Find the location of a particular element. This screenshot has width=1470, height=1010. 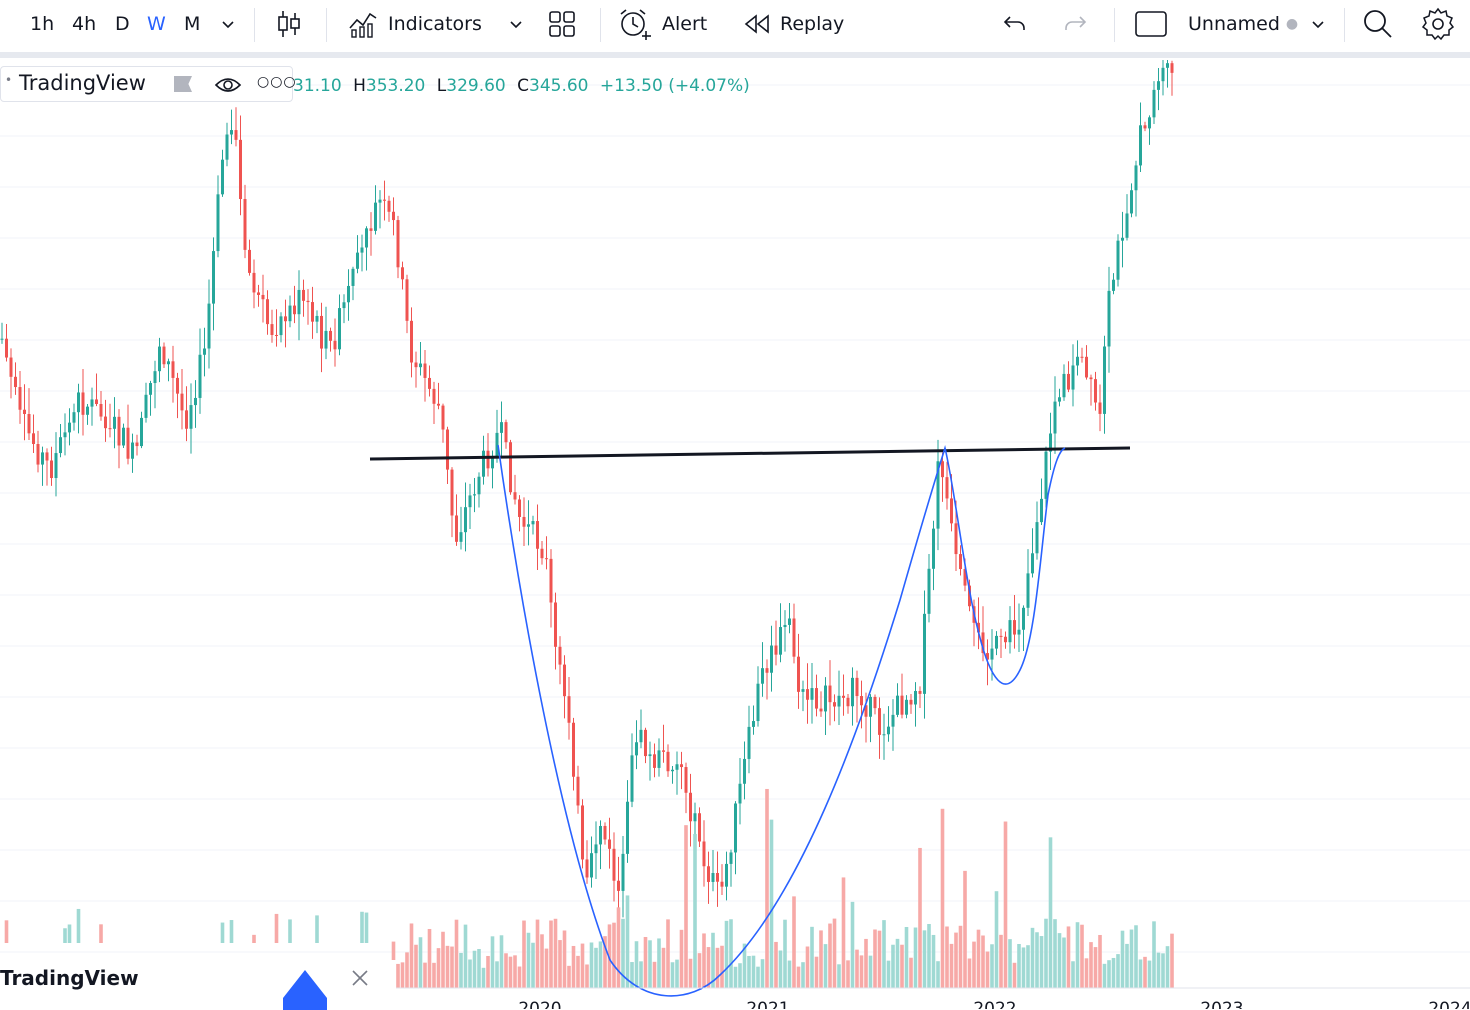

interval-w-button: W is located at coordinates (156, 24).